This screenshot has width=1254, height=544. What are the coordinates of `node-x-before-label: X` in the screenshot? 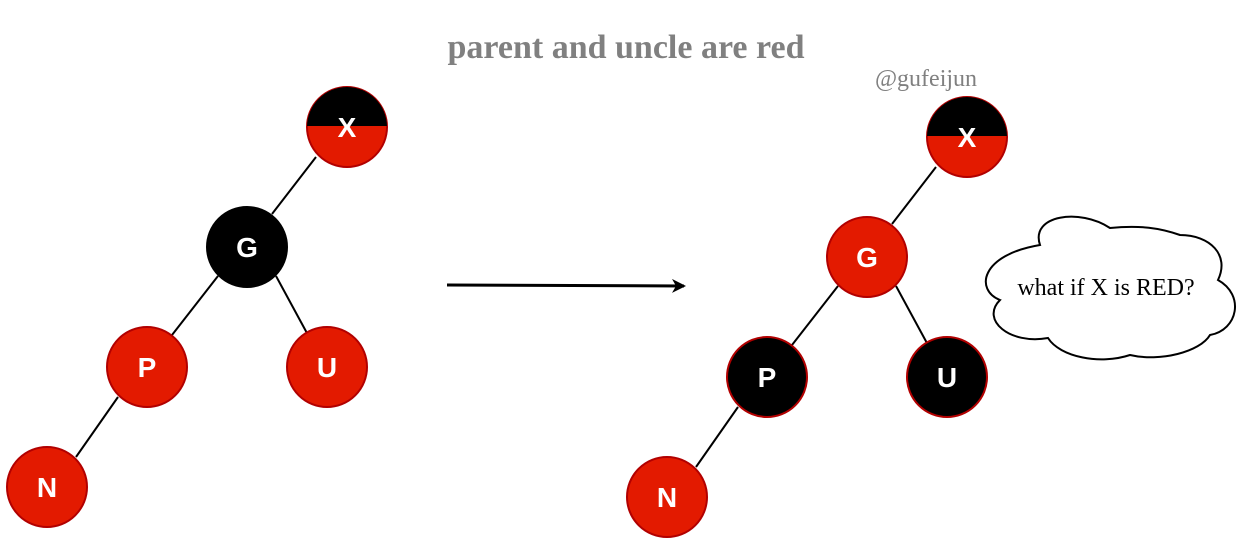 It's located at (347, 127).